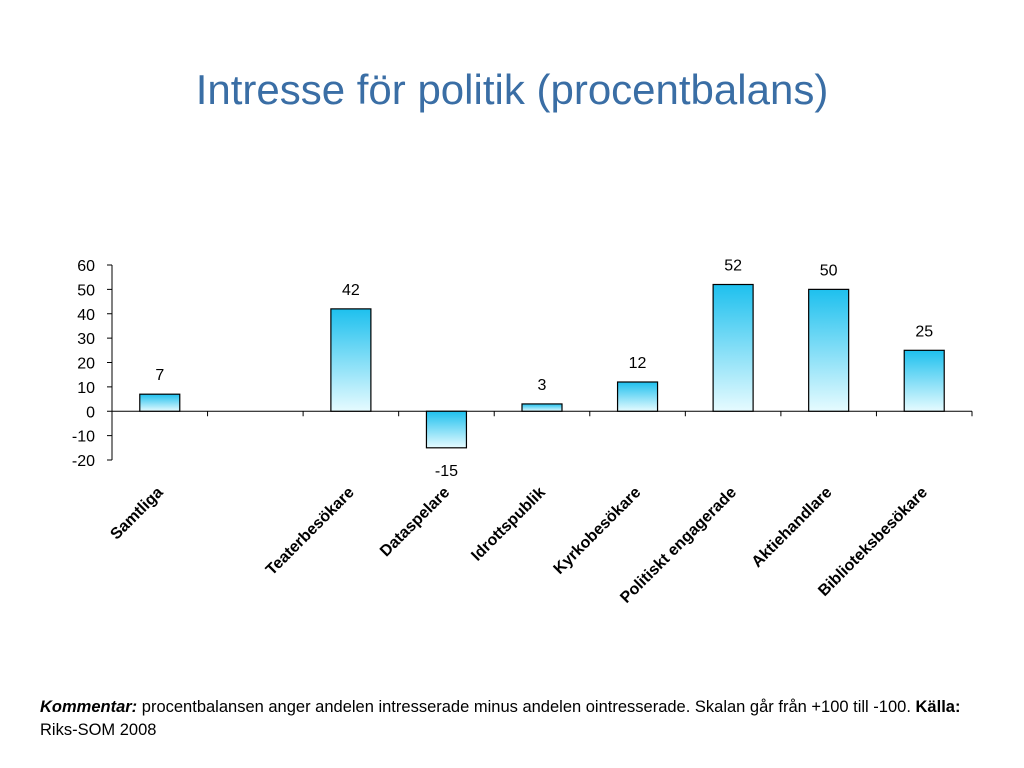 The width and height of the screenshot is (1024, 768). What do you see at coordinates (542, 385) in the screenshot?
I see `data-label: 3` at bounding box center [542, 385].